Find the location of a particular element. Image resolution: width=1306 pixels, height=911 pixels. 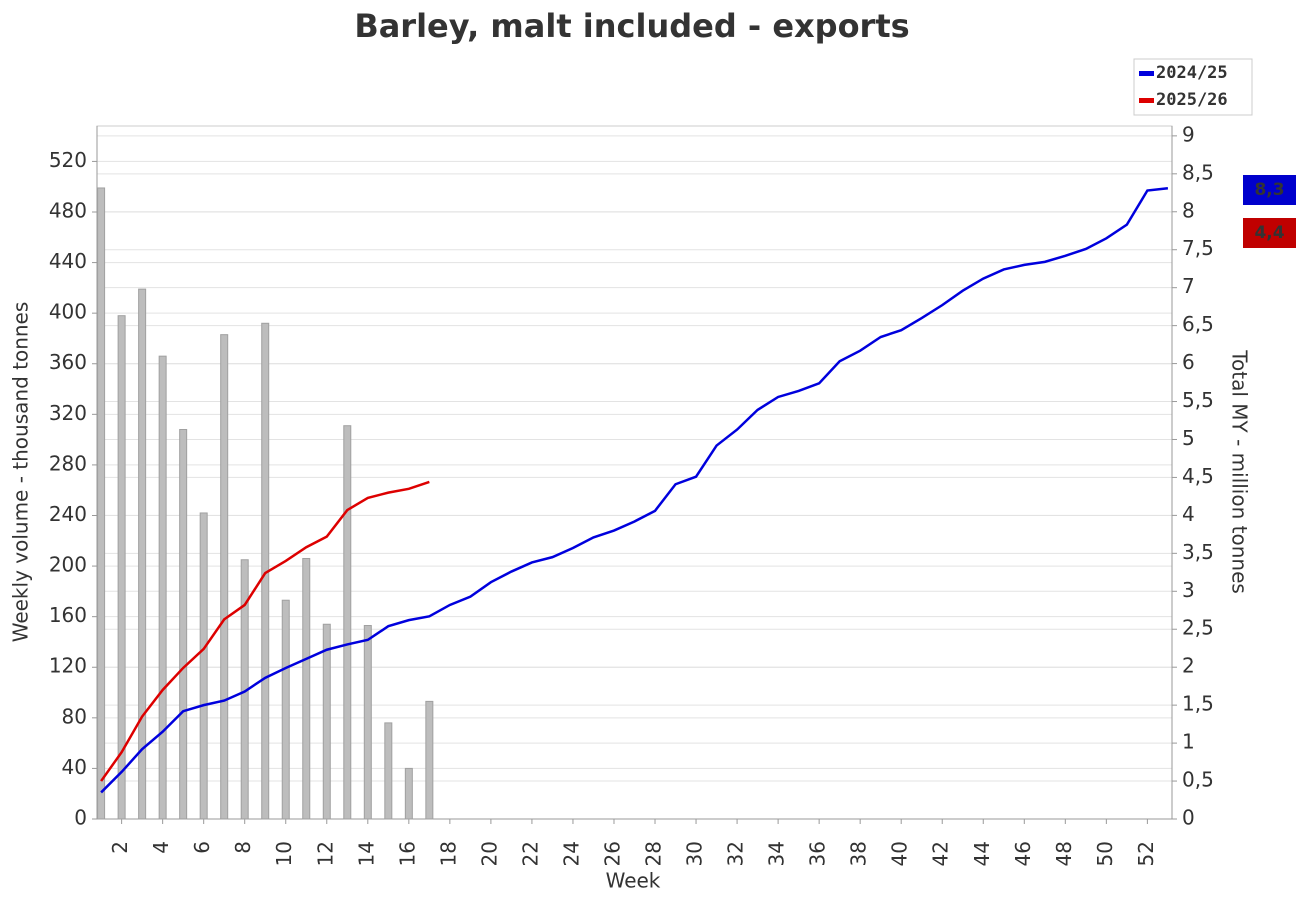

end-label: 8,3 is located at coordinates (1269, 190).